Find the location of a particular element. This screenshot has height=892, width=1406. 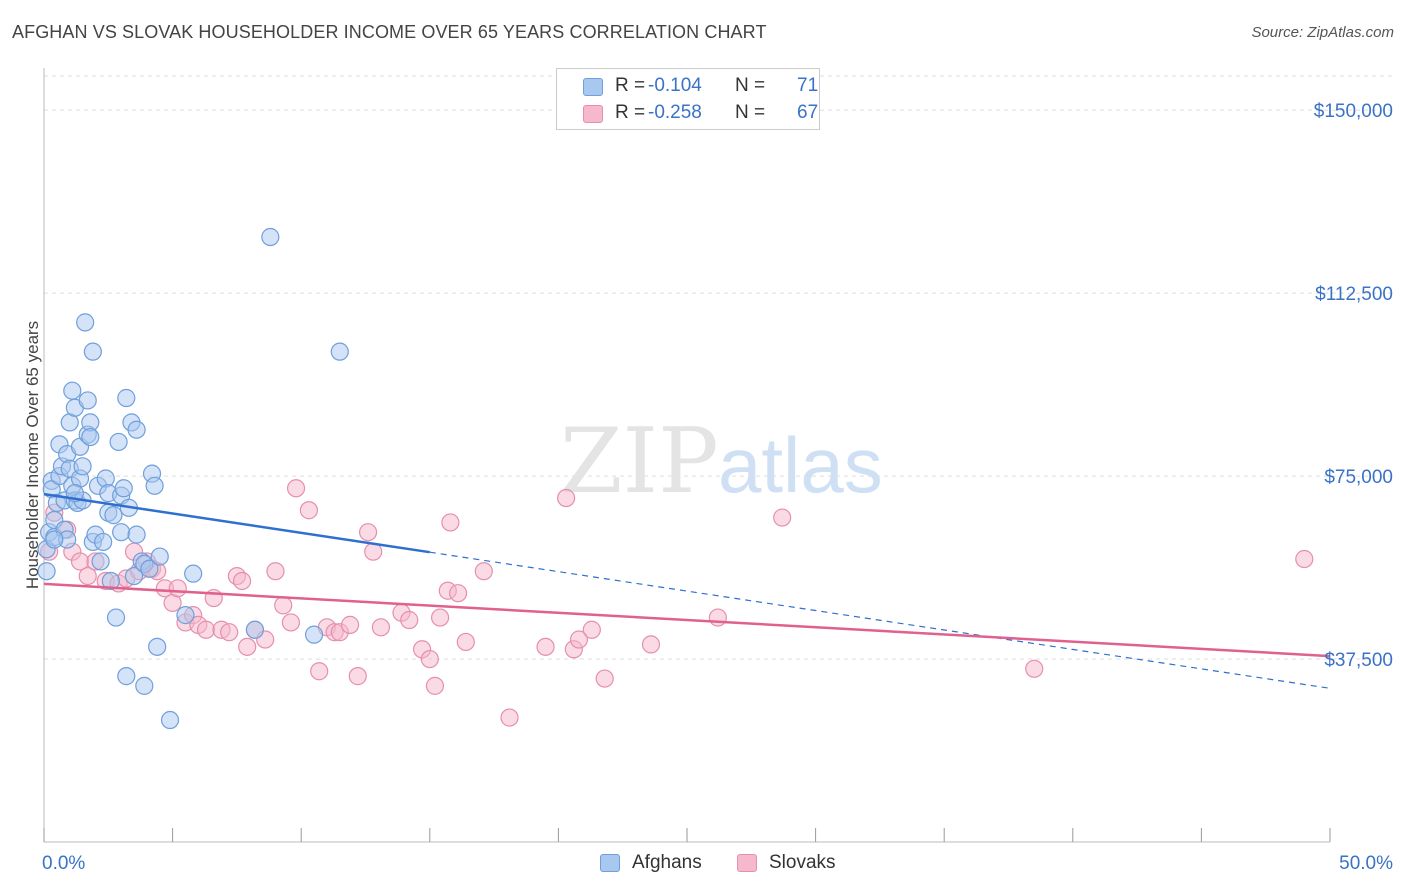

afghans-r-label: R = is located at coordinates (630, 85).